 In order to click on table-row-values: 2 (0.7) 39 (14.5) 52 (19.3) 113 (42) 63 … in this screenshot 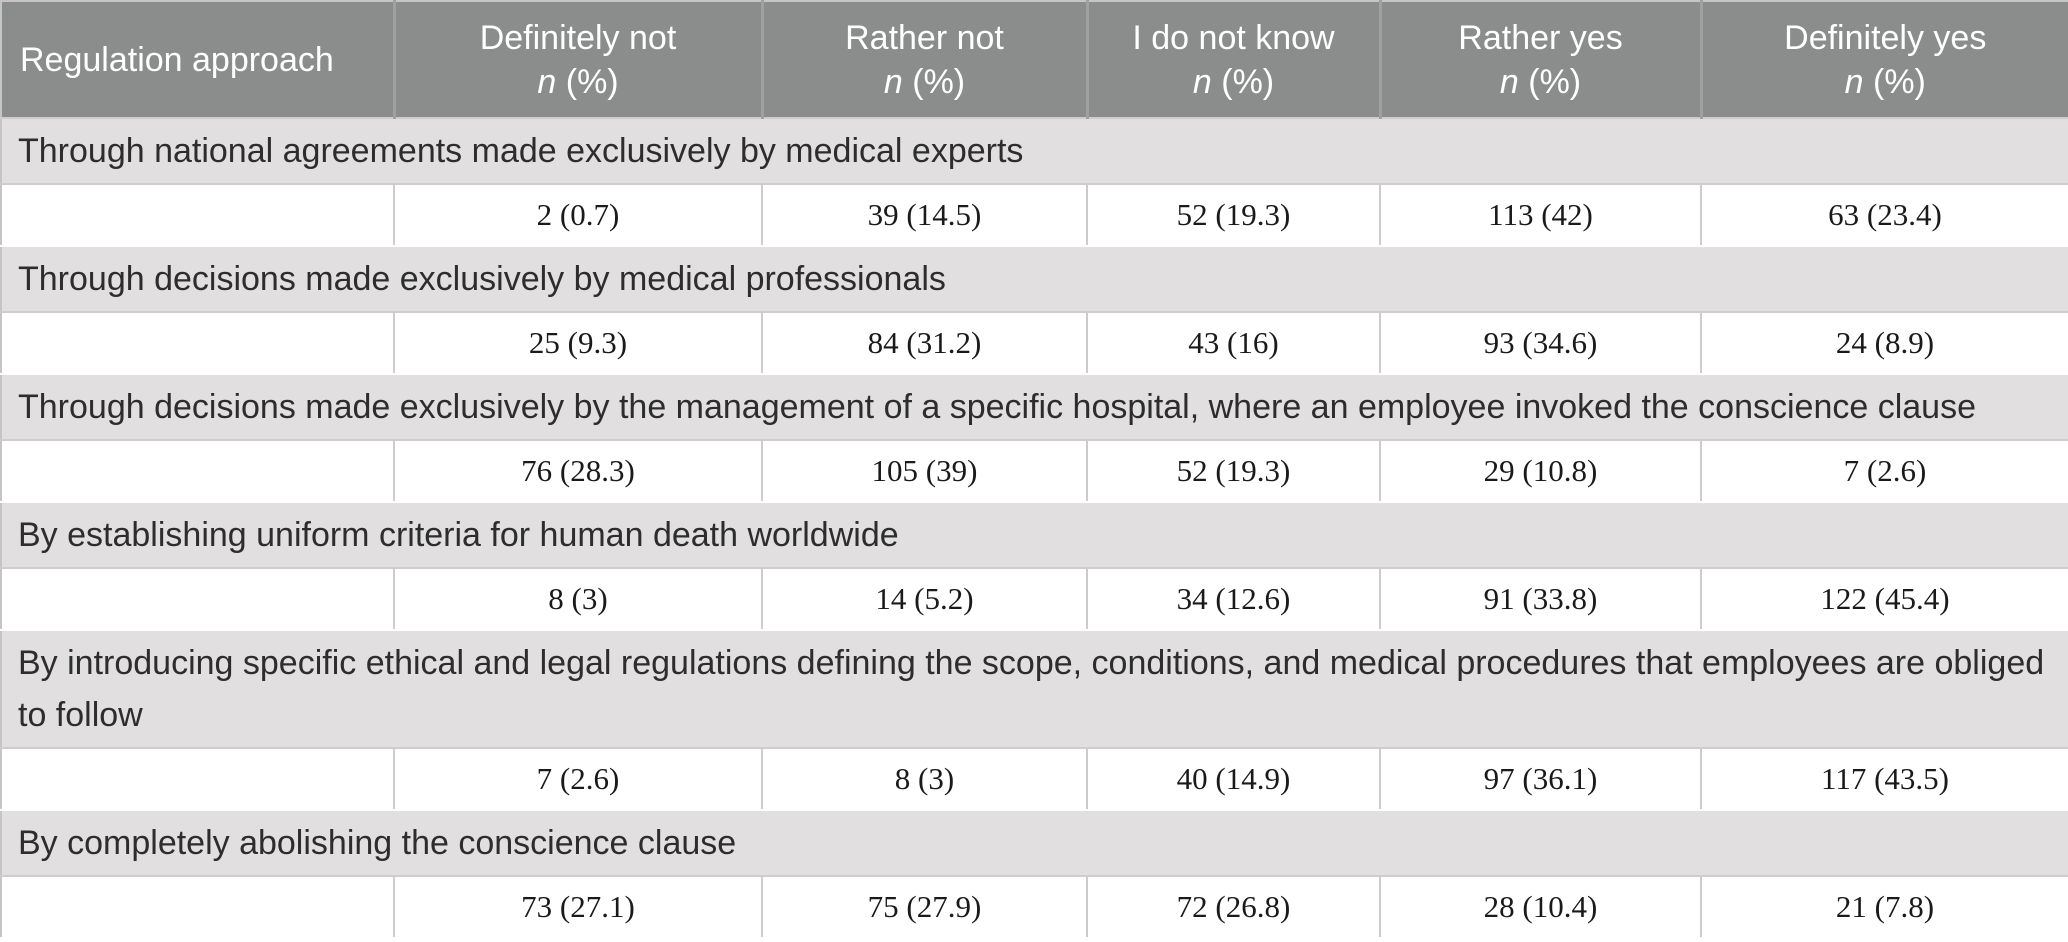, I will do `click(1034, 215)`.